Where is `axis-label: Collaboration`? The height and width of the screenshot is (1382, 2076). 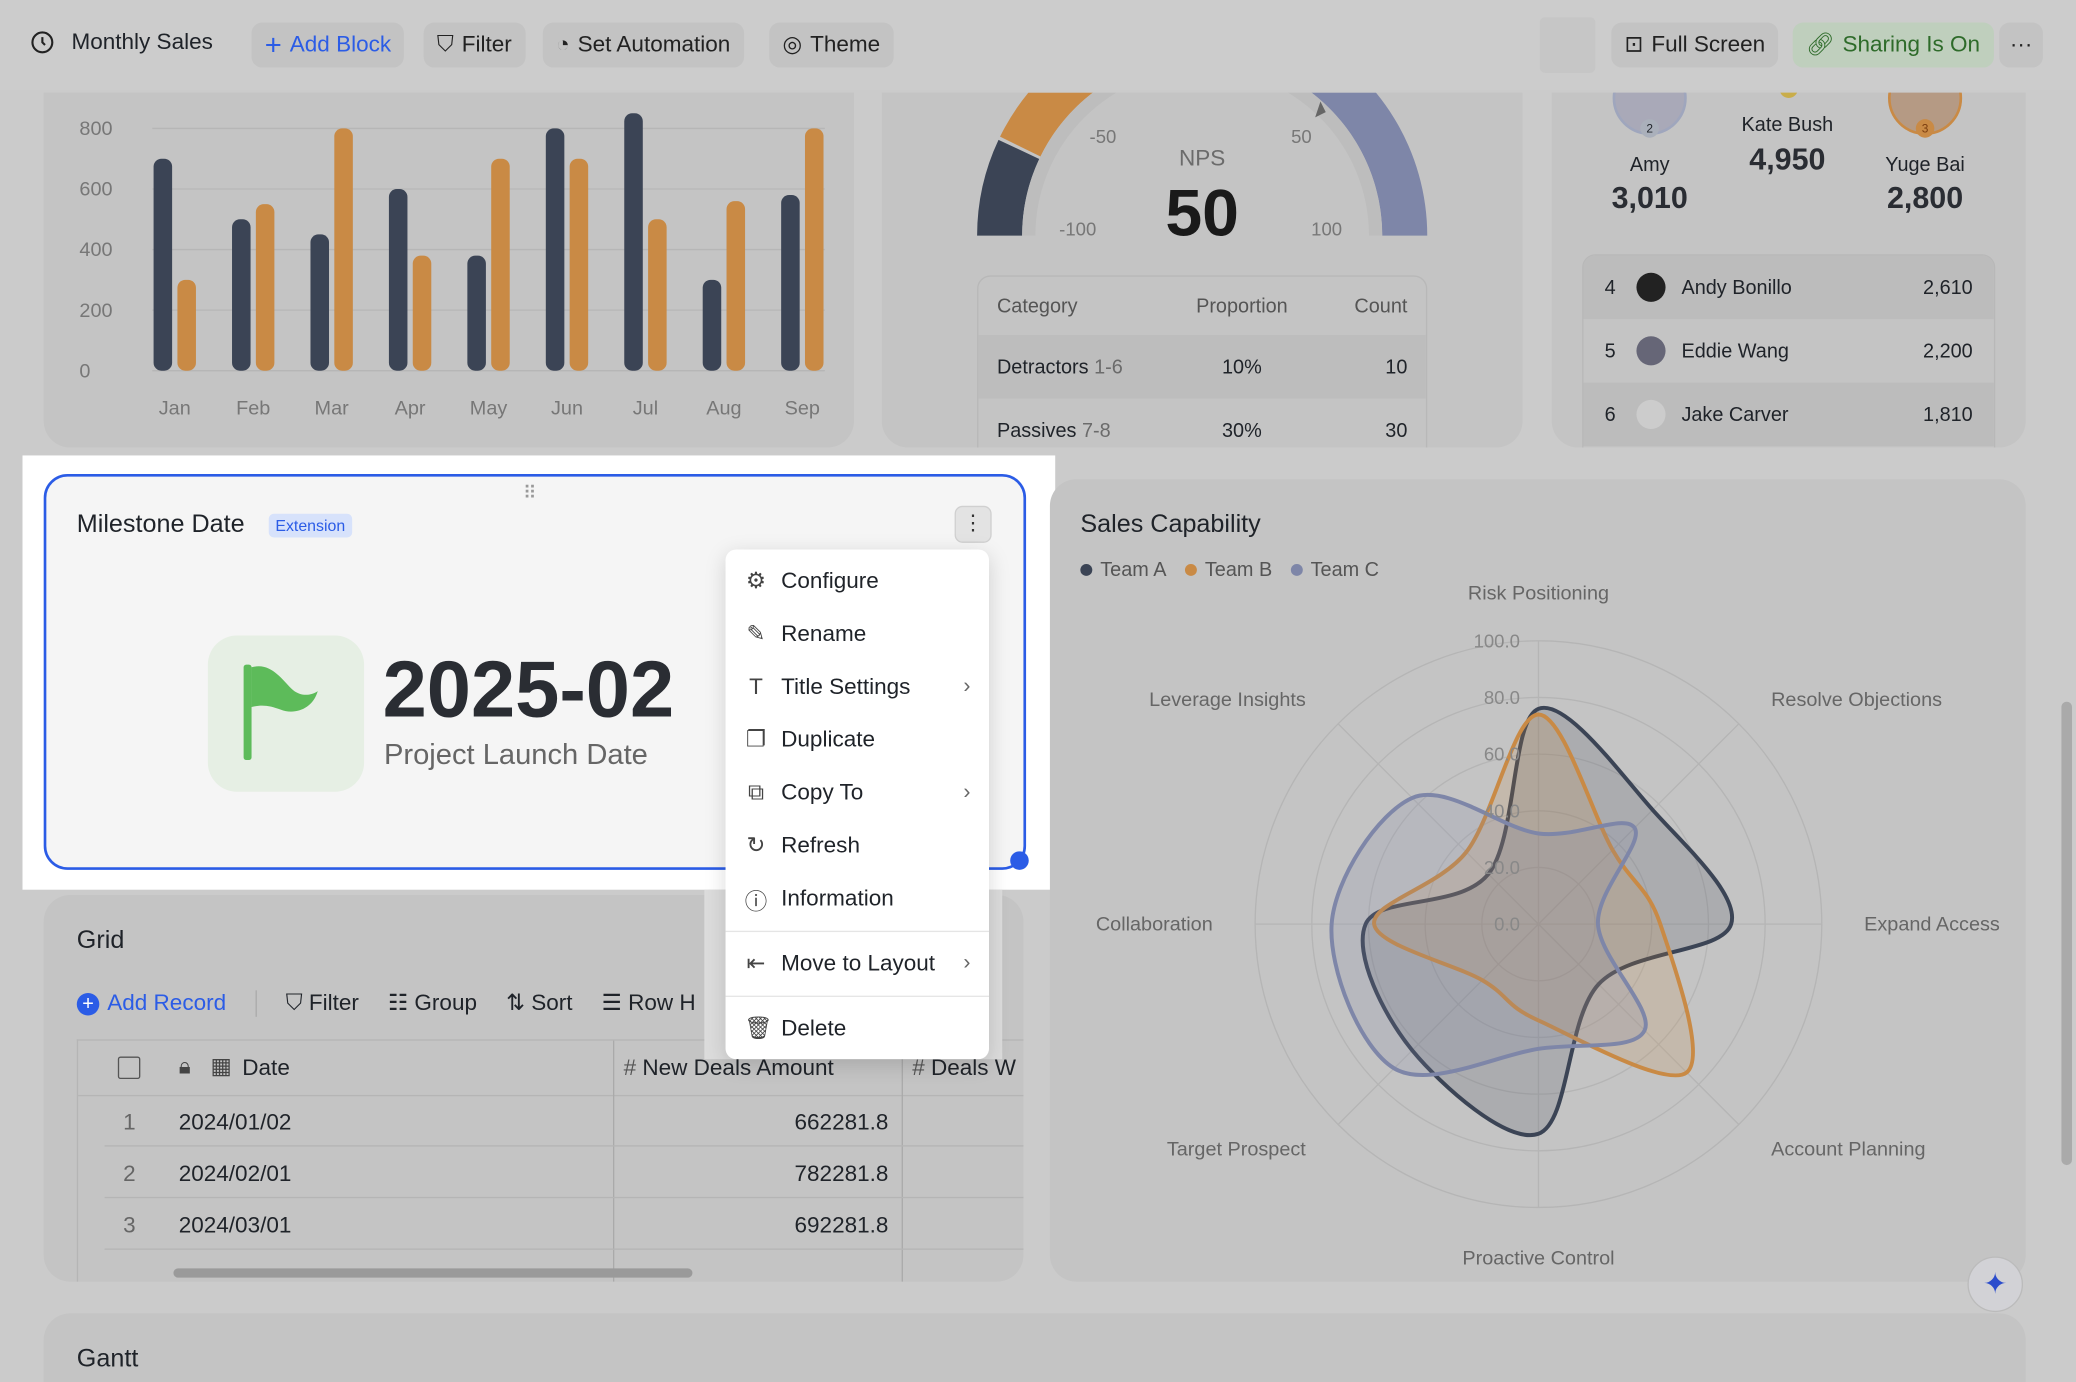 axis-label: Collaboration is located at coordinates (1154, 925).